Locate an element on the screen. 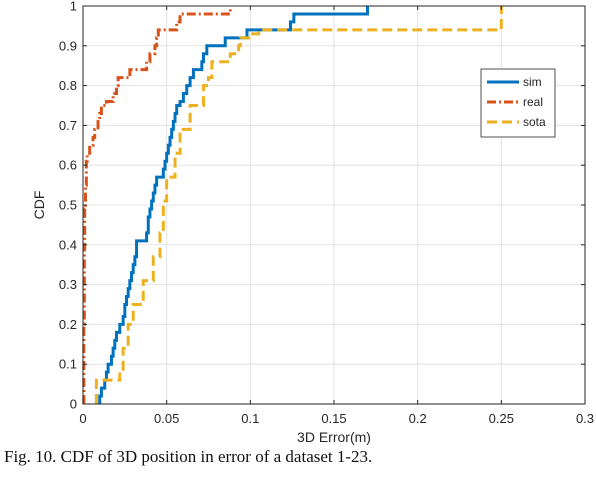  x-tick-label: 0.2 is located at coordinates (418, 418).